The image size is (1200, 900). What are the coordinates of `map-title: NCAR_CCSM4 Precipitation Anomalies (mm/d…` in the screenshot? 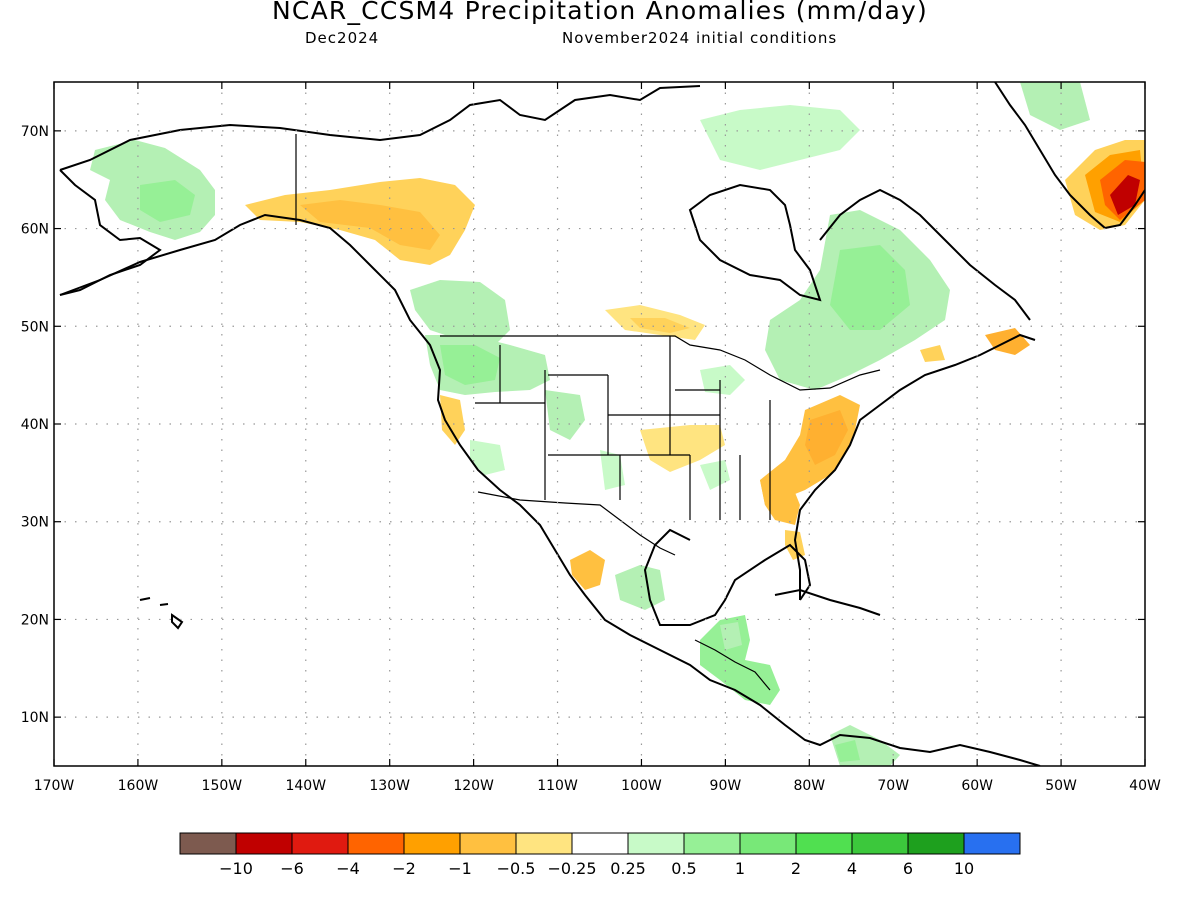 It's located at (600, 12).